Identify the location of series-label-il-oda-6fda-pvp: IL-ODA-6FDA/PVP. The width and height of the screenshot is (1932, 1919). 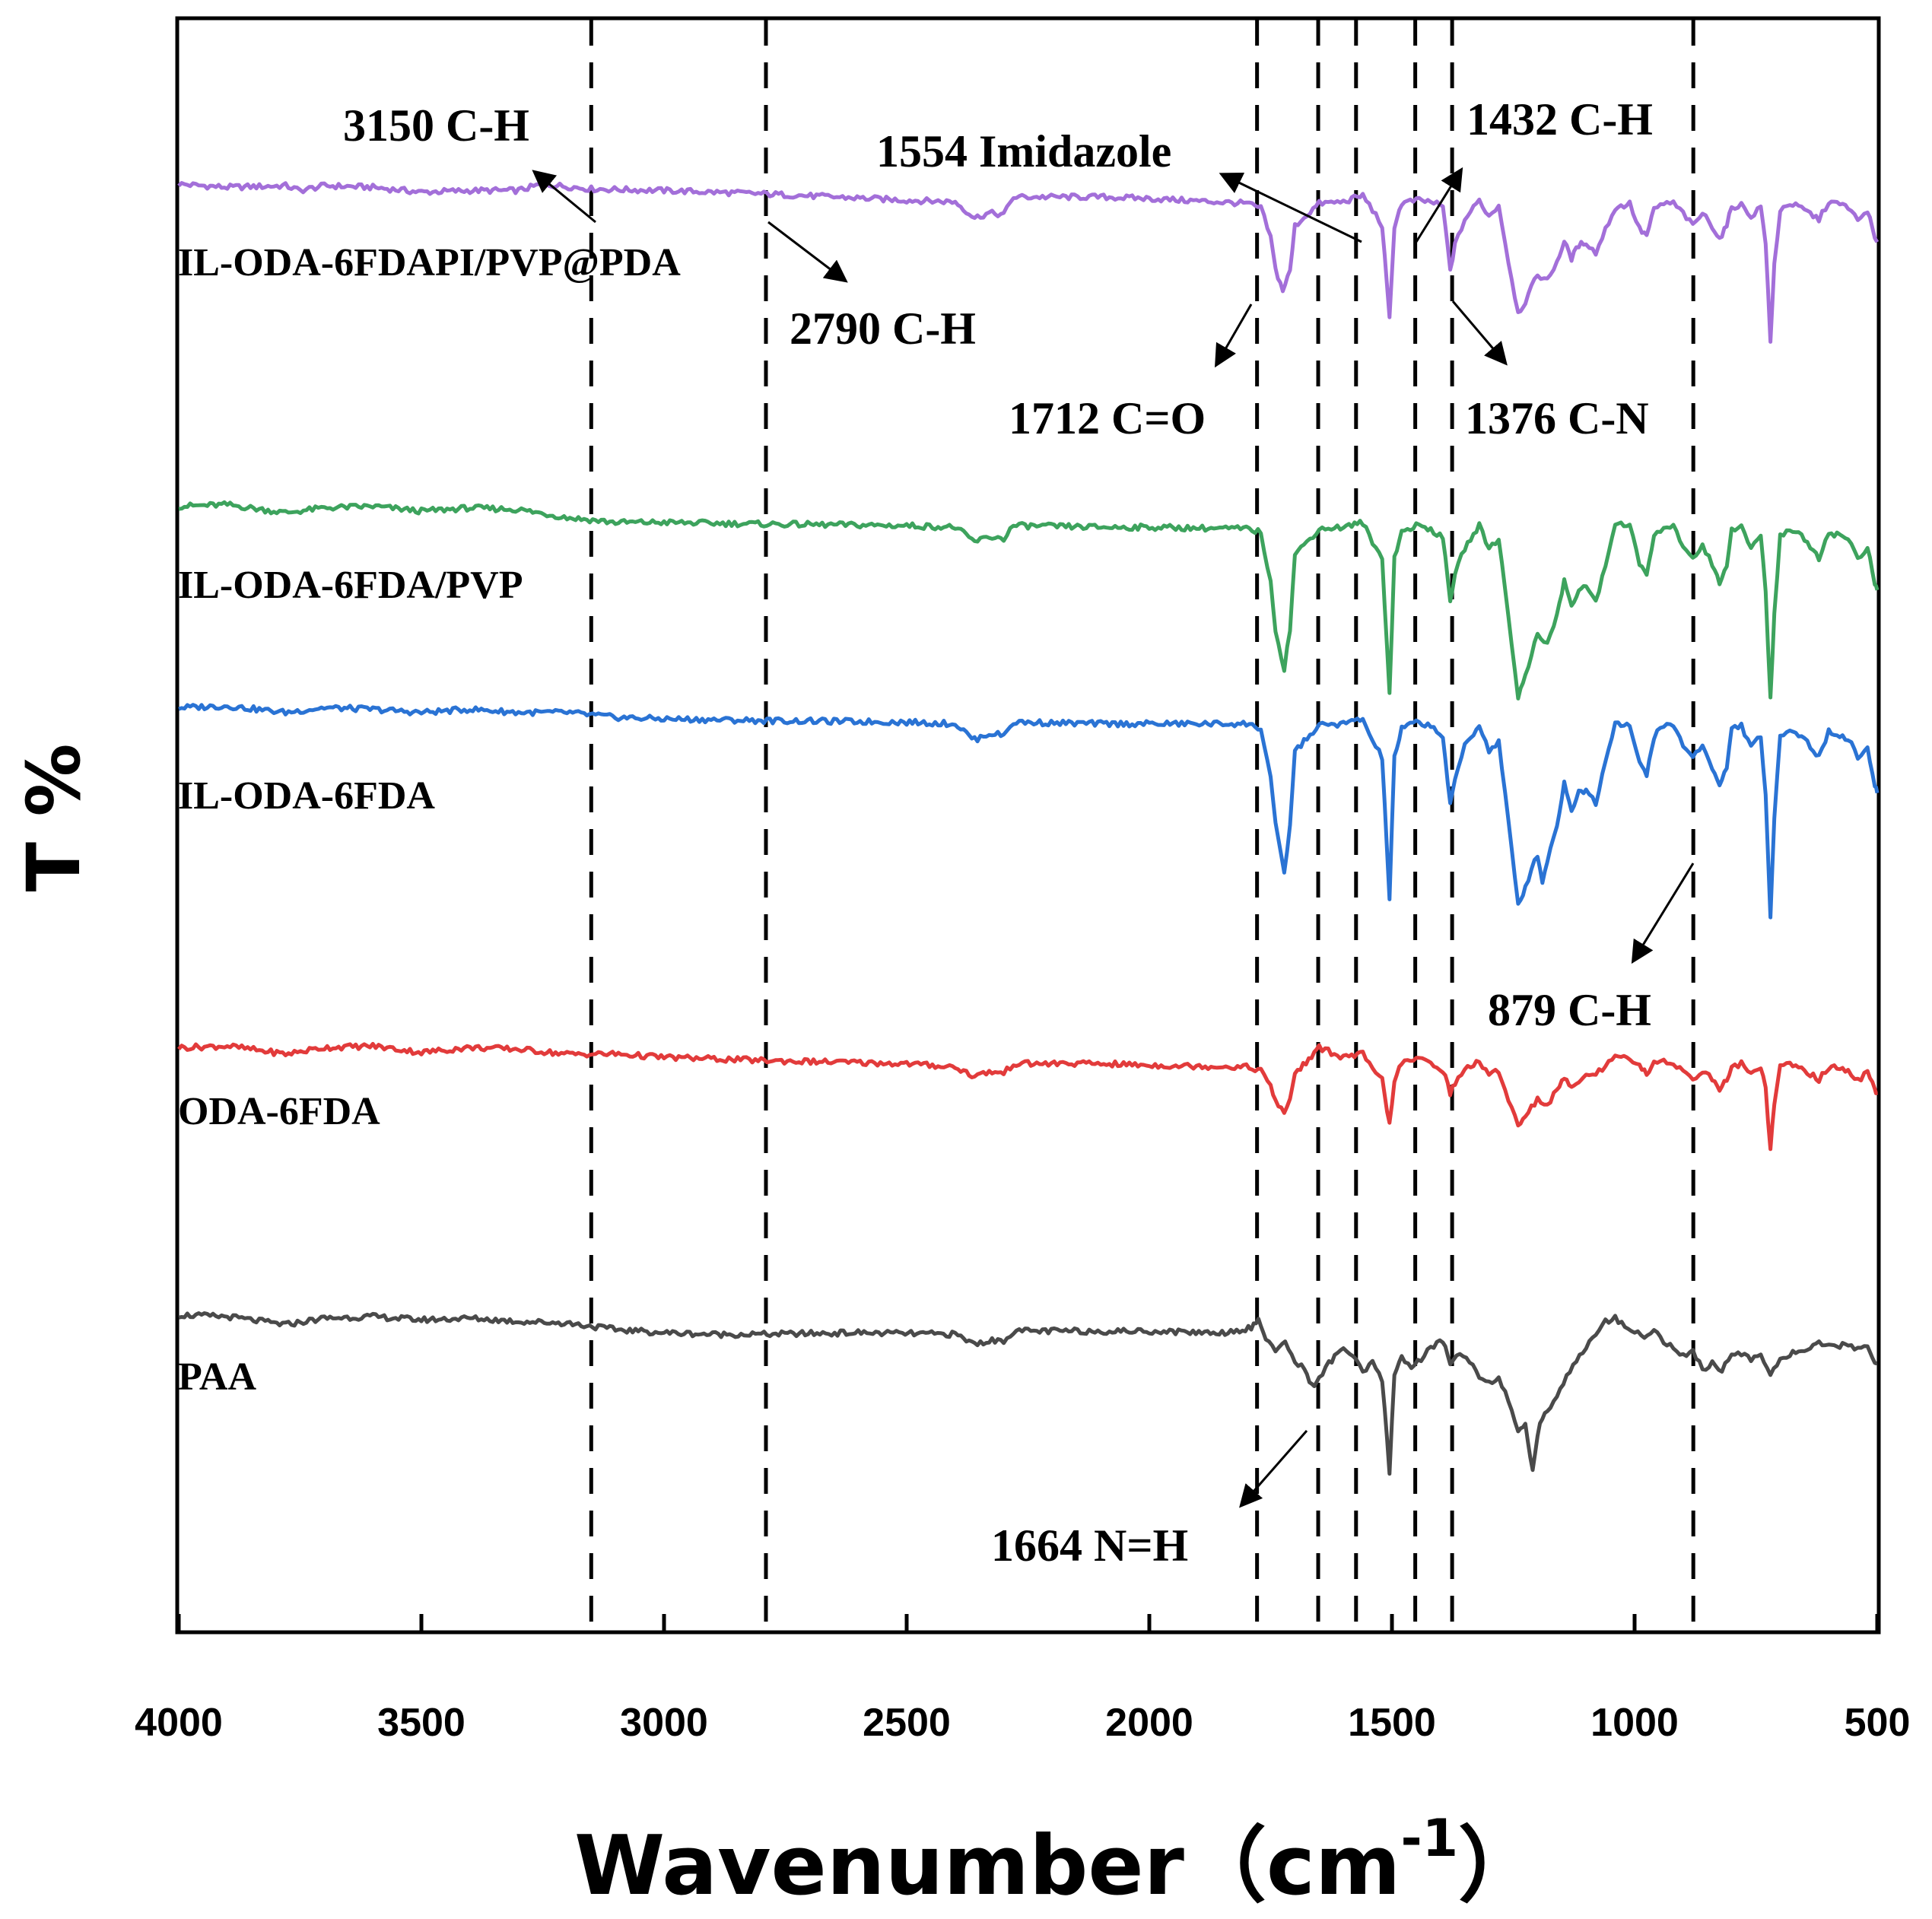
(350, 585).